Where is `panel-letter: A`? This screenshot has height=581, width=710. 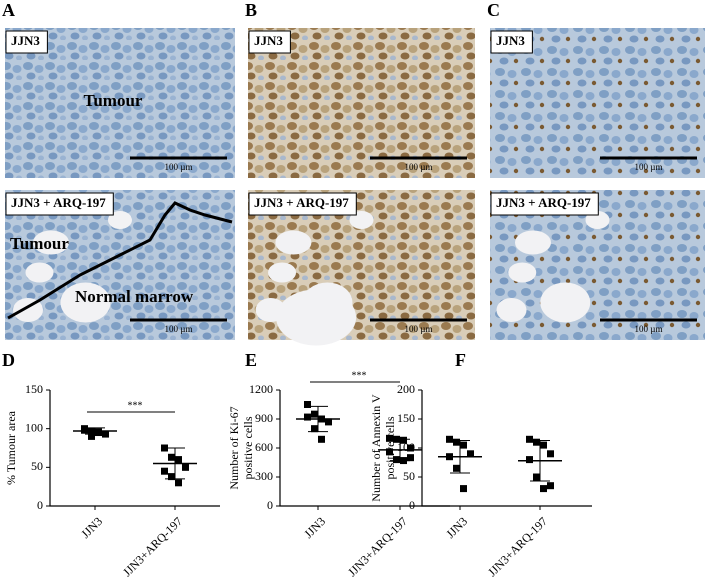
panel-letter: A is located at coordinates (8, 10).